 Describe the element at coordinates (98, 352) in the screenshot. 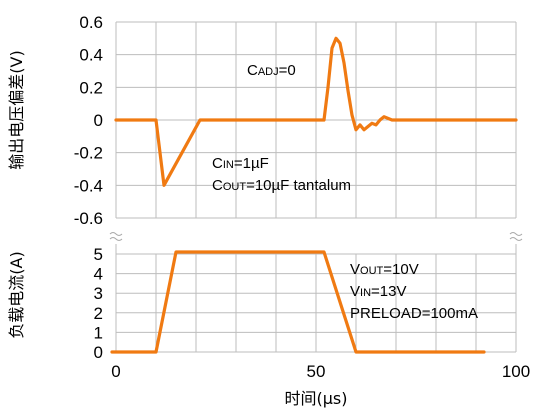

I see `current-y-tick-label: 0` at that location.